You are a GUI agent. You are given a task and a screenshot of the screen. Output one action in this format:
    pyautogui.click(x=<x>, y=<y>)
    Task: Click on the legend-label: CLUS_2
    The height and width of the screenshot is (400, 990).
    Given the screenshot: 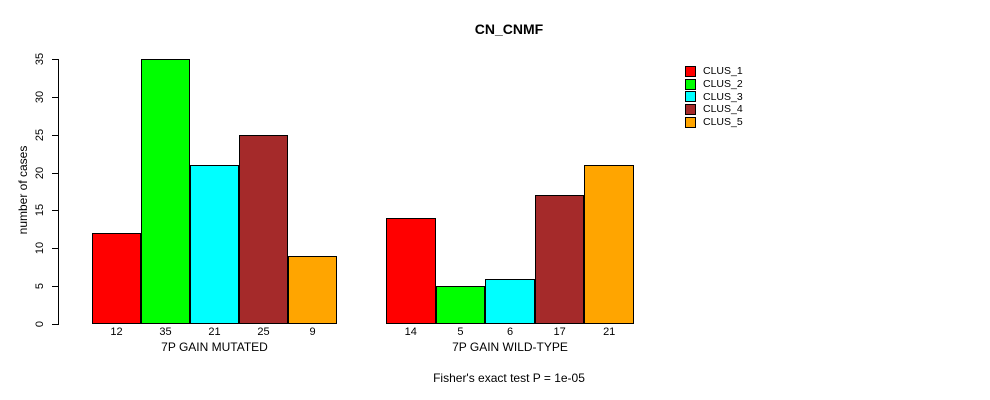 What is the action you would take?
    pyautogui.click(x=723, y=84)
    